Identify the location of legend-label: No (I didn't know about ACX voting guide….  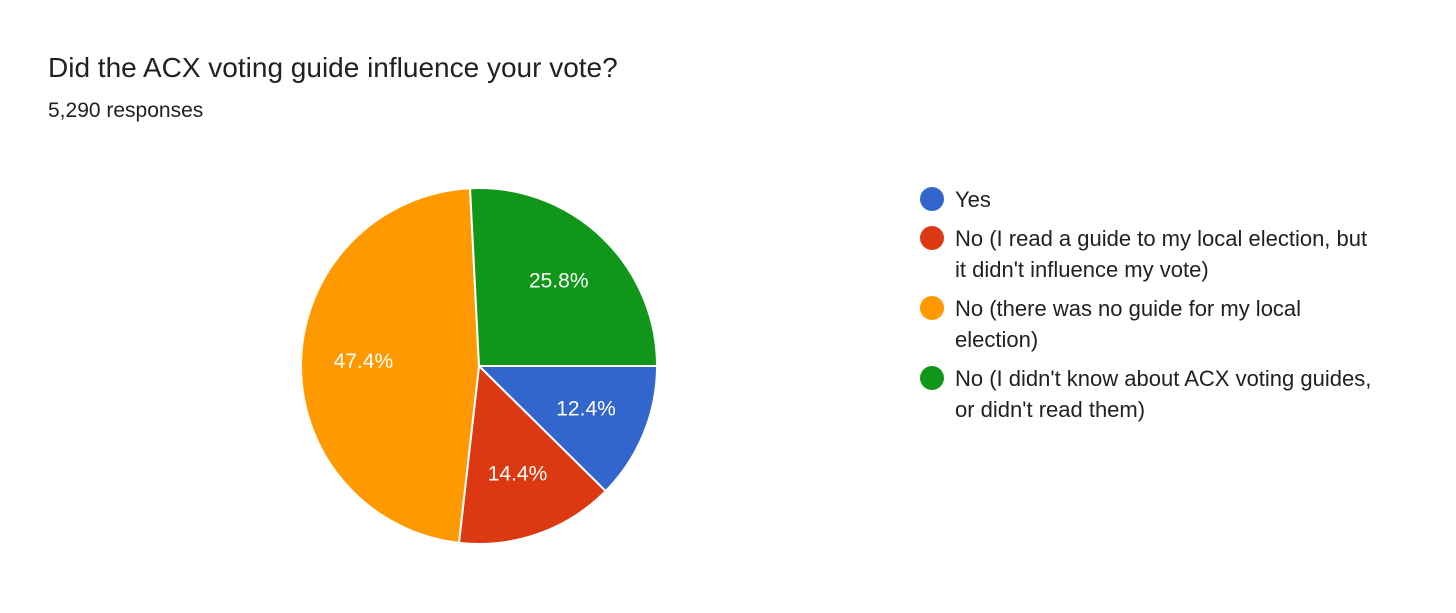
(1163, 394).